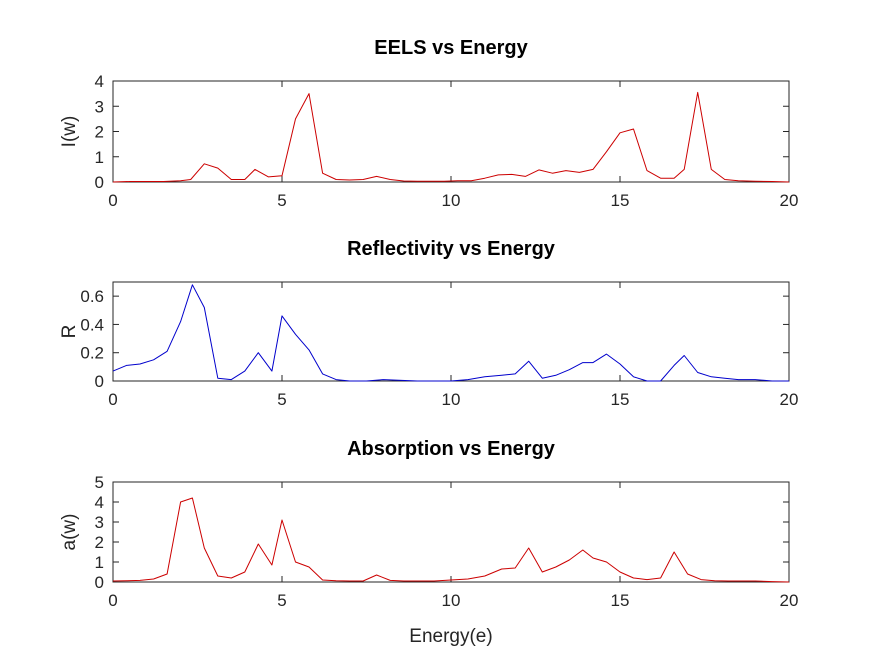 Image resolution: width=872 pixels, height=654 pixels. Describe the element at coordinates (69, 532) in the screenshot. I see `y-axis-label: a(w)` at that location.